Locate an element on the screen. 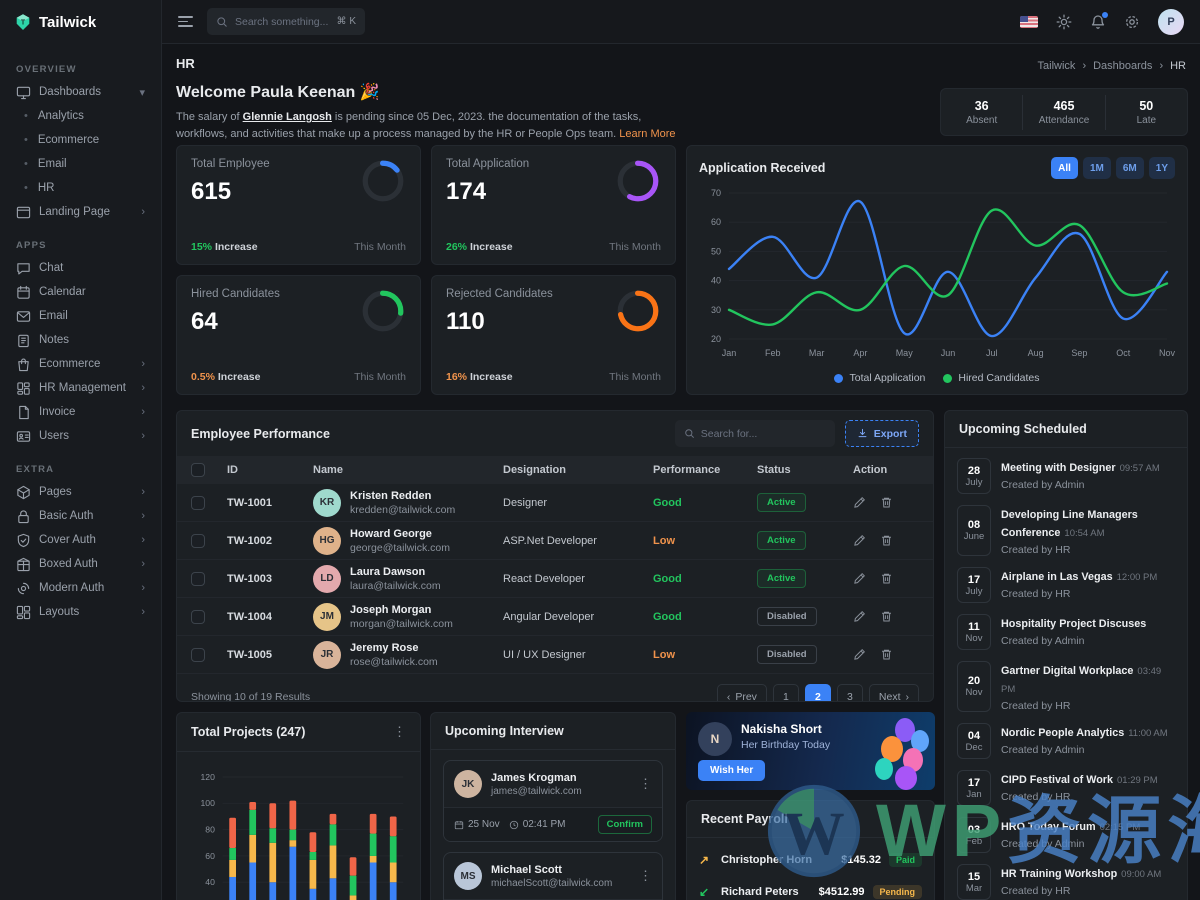 This screenshot has width=1200, height=900. sidebar-item-cover-auth: Cover Auth › is located at coordinates (80, 540).